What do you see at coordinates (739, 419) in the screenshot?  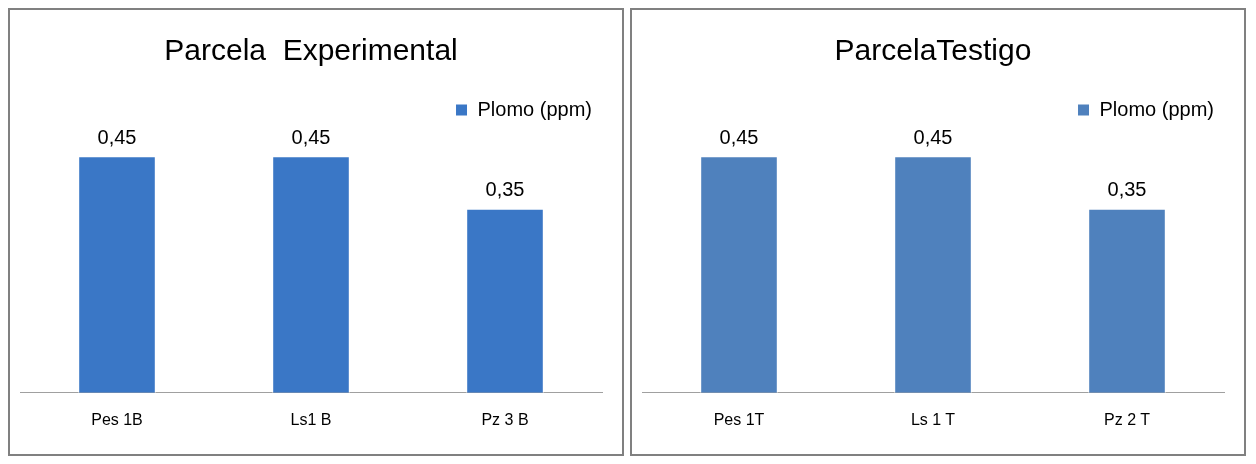 I see `x-tick-label: Pes 1T` at bounding box center [739, 419].